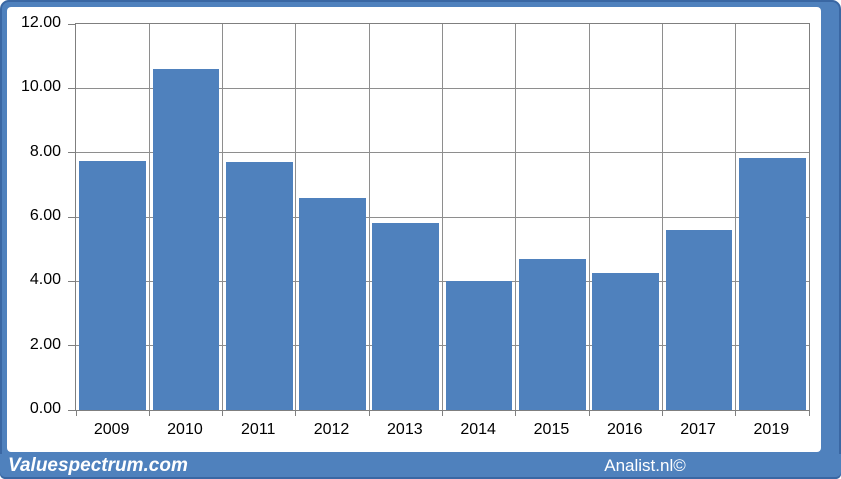 Image resolution: width=841 pixels, height=479 pixels. I want to click on bar-2015, so click(552, 334).